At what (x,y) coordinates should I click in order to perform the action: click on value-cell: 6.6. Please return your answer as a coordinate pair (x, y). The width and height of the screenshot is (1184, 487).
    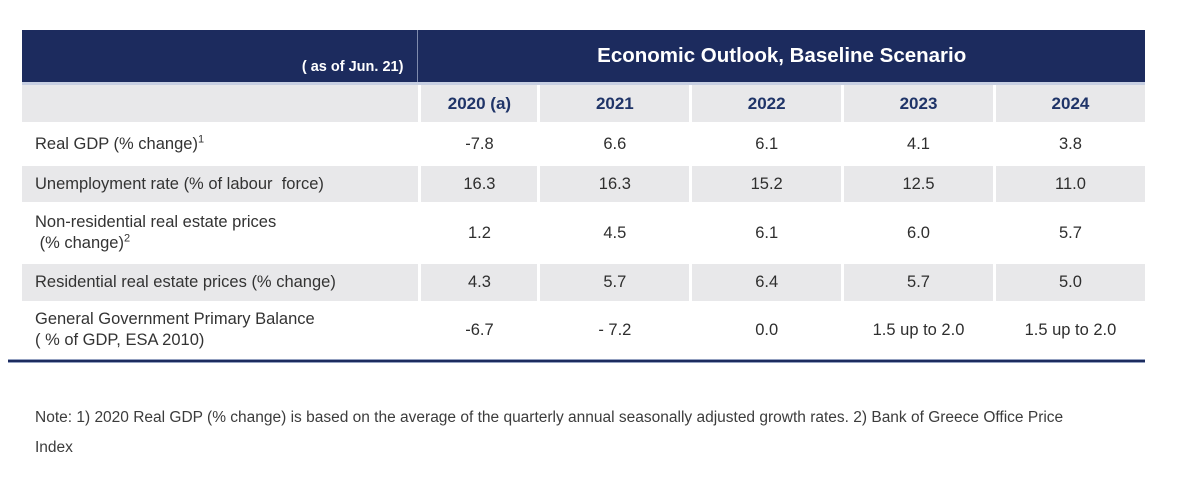
    Looking at the image, I should click on (613, 144).